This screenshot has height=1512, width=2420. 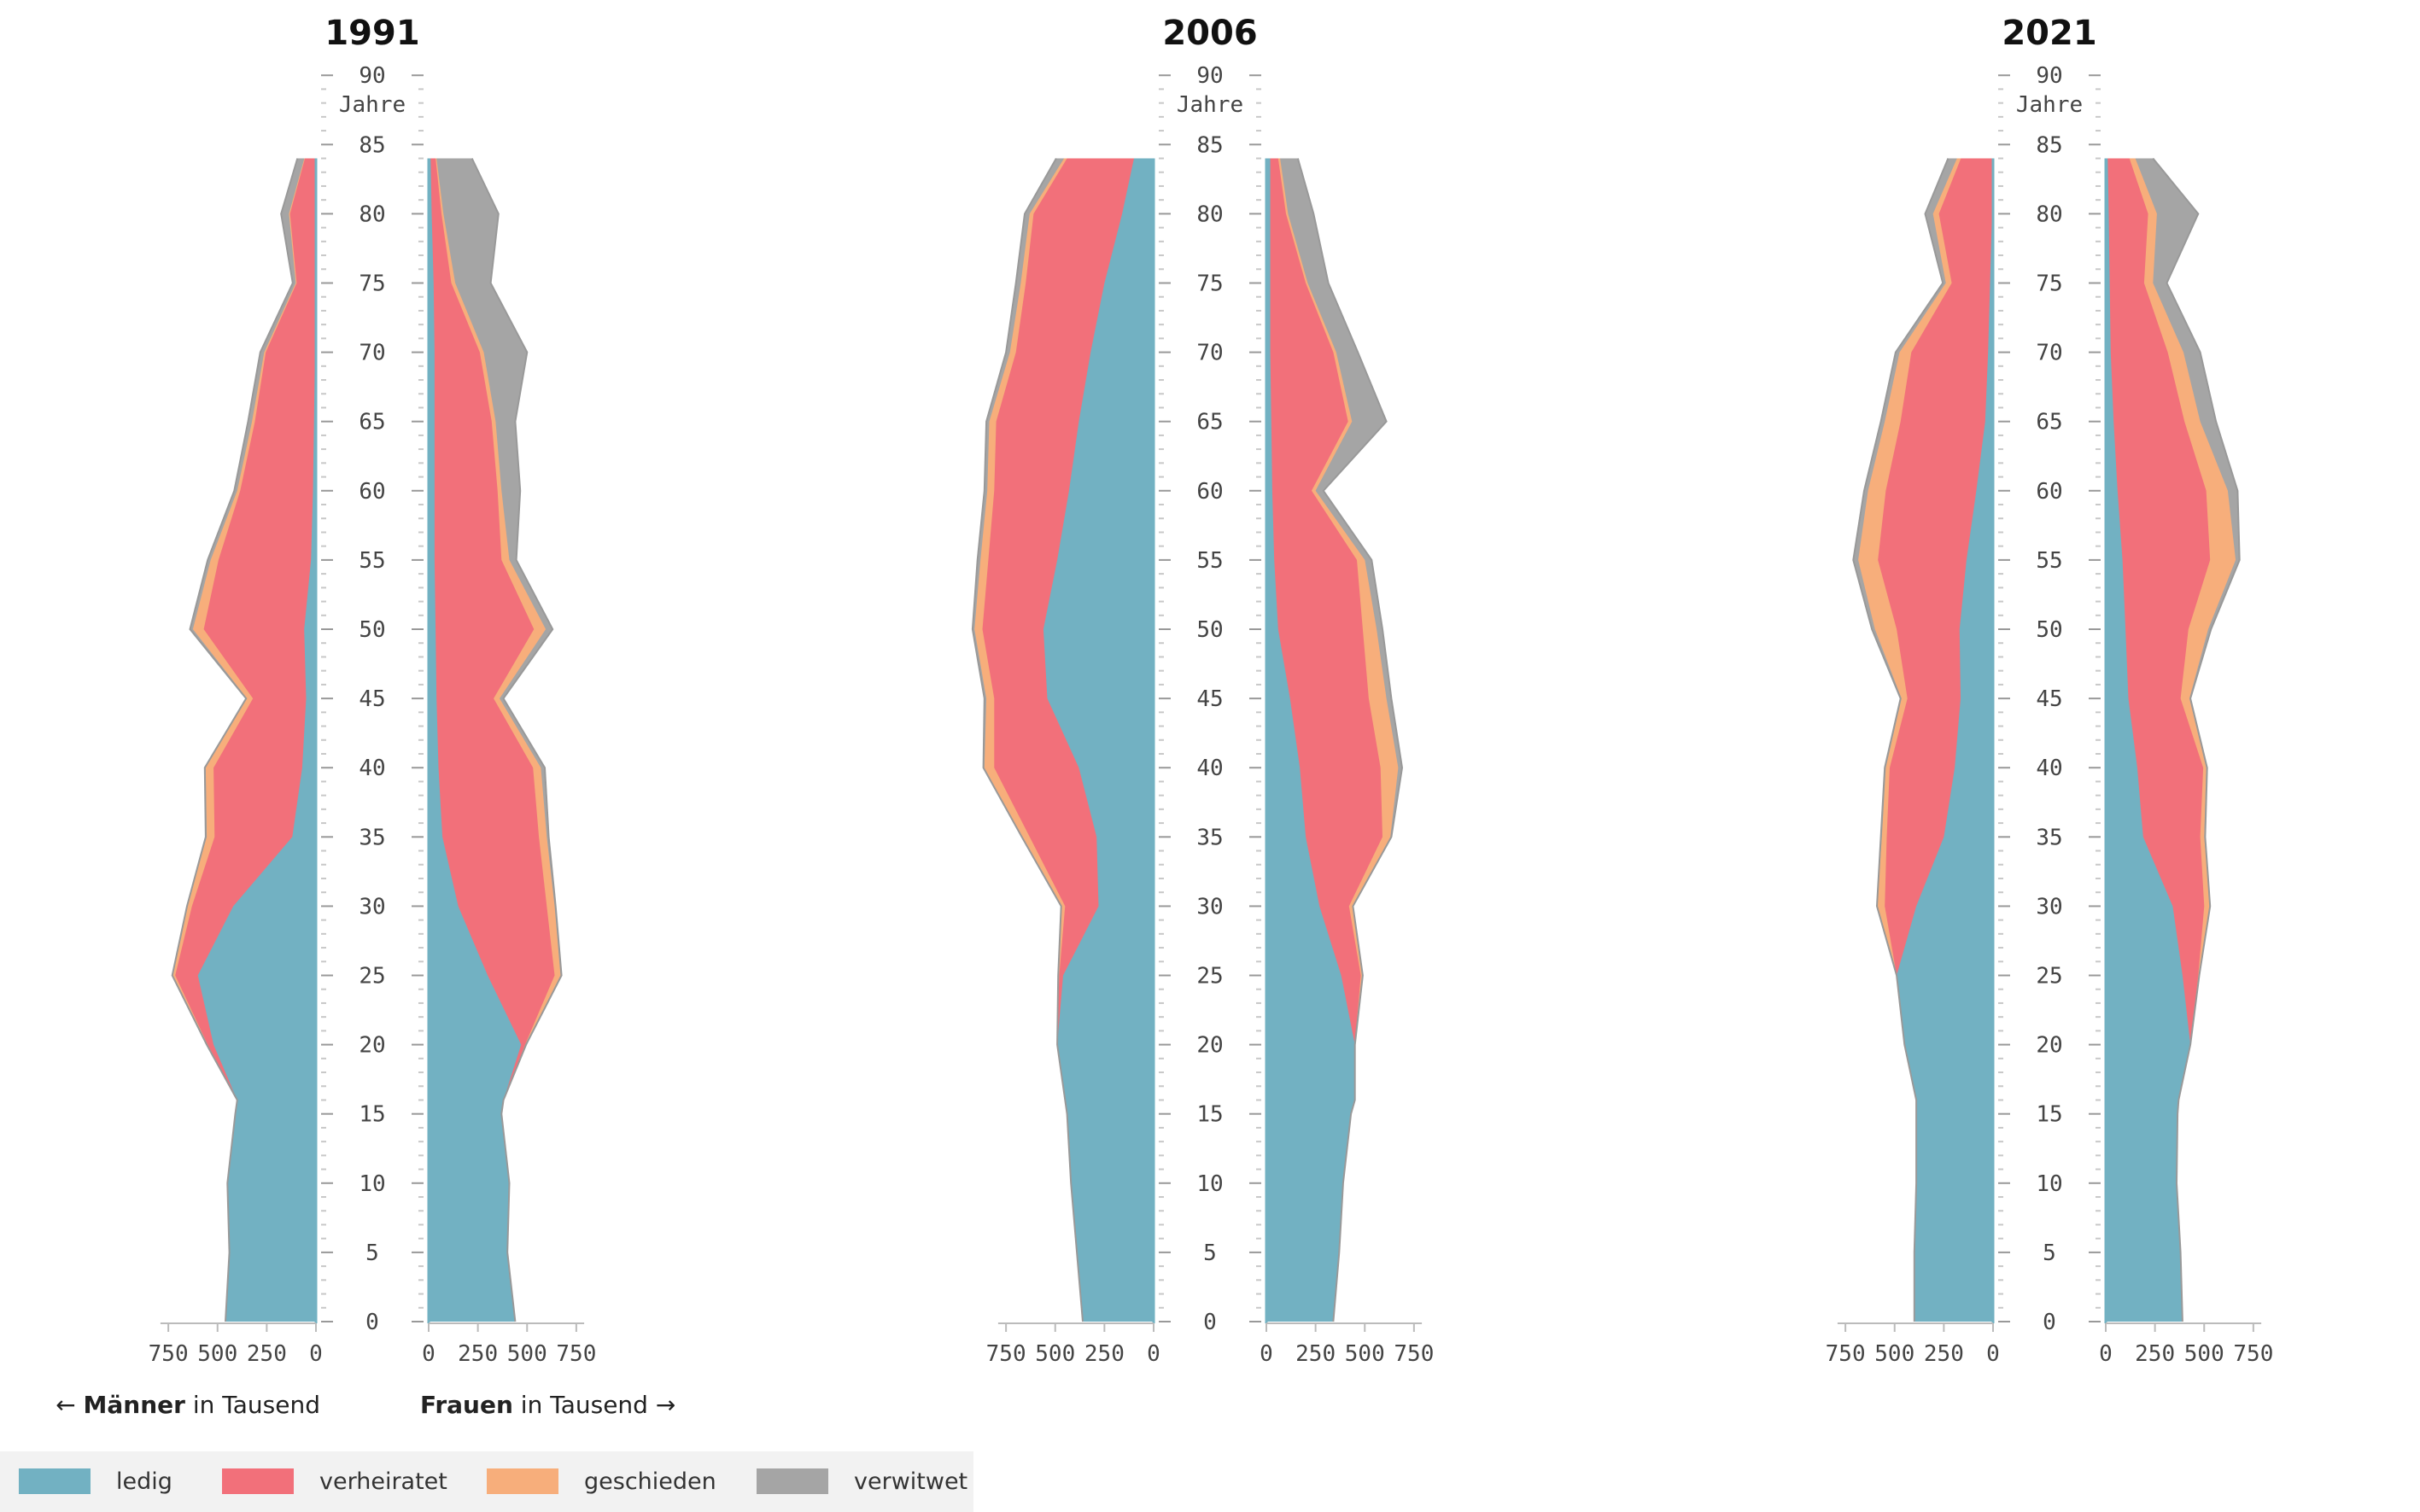 I want to click on x-tick-label-2021-women-250: 250, so click(x=2155, y=1354).